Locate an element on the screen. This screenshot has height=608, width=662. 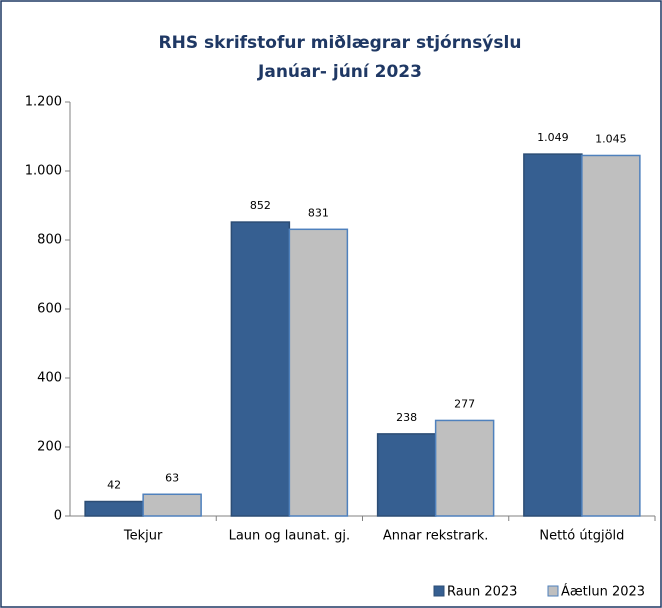
y-tick-label: 1.000 is located at coordinates (43, 171).